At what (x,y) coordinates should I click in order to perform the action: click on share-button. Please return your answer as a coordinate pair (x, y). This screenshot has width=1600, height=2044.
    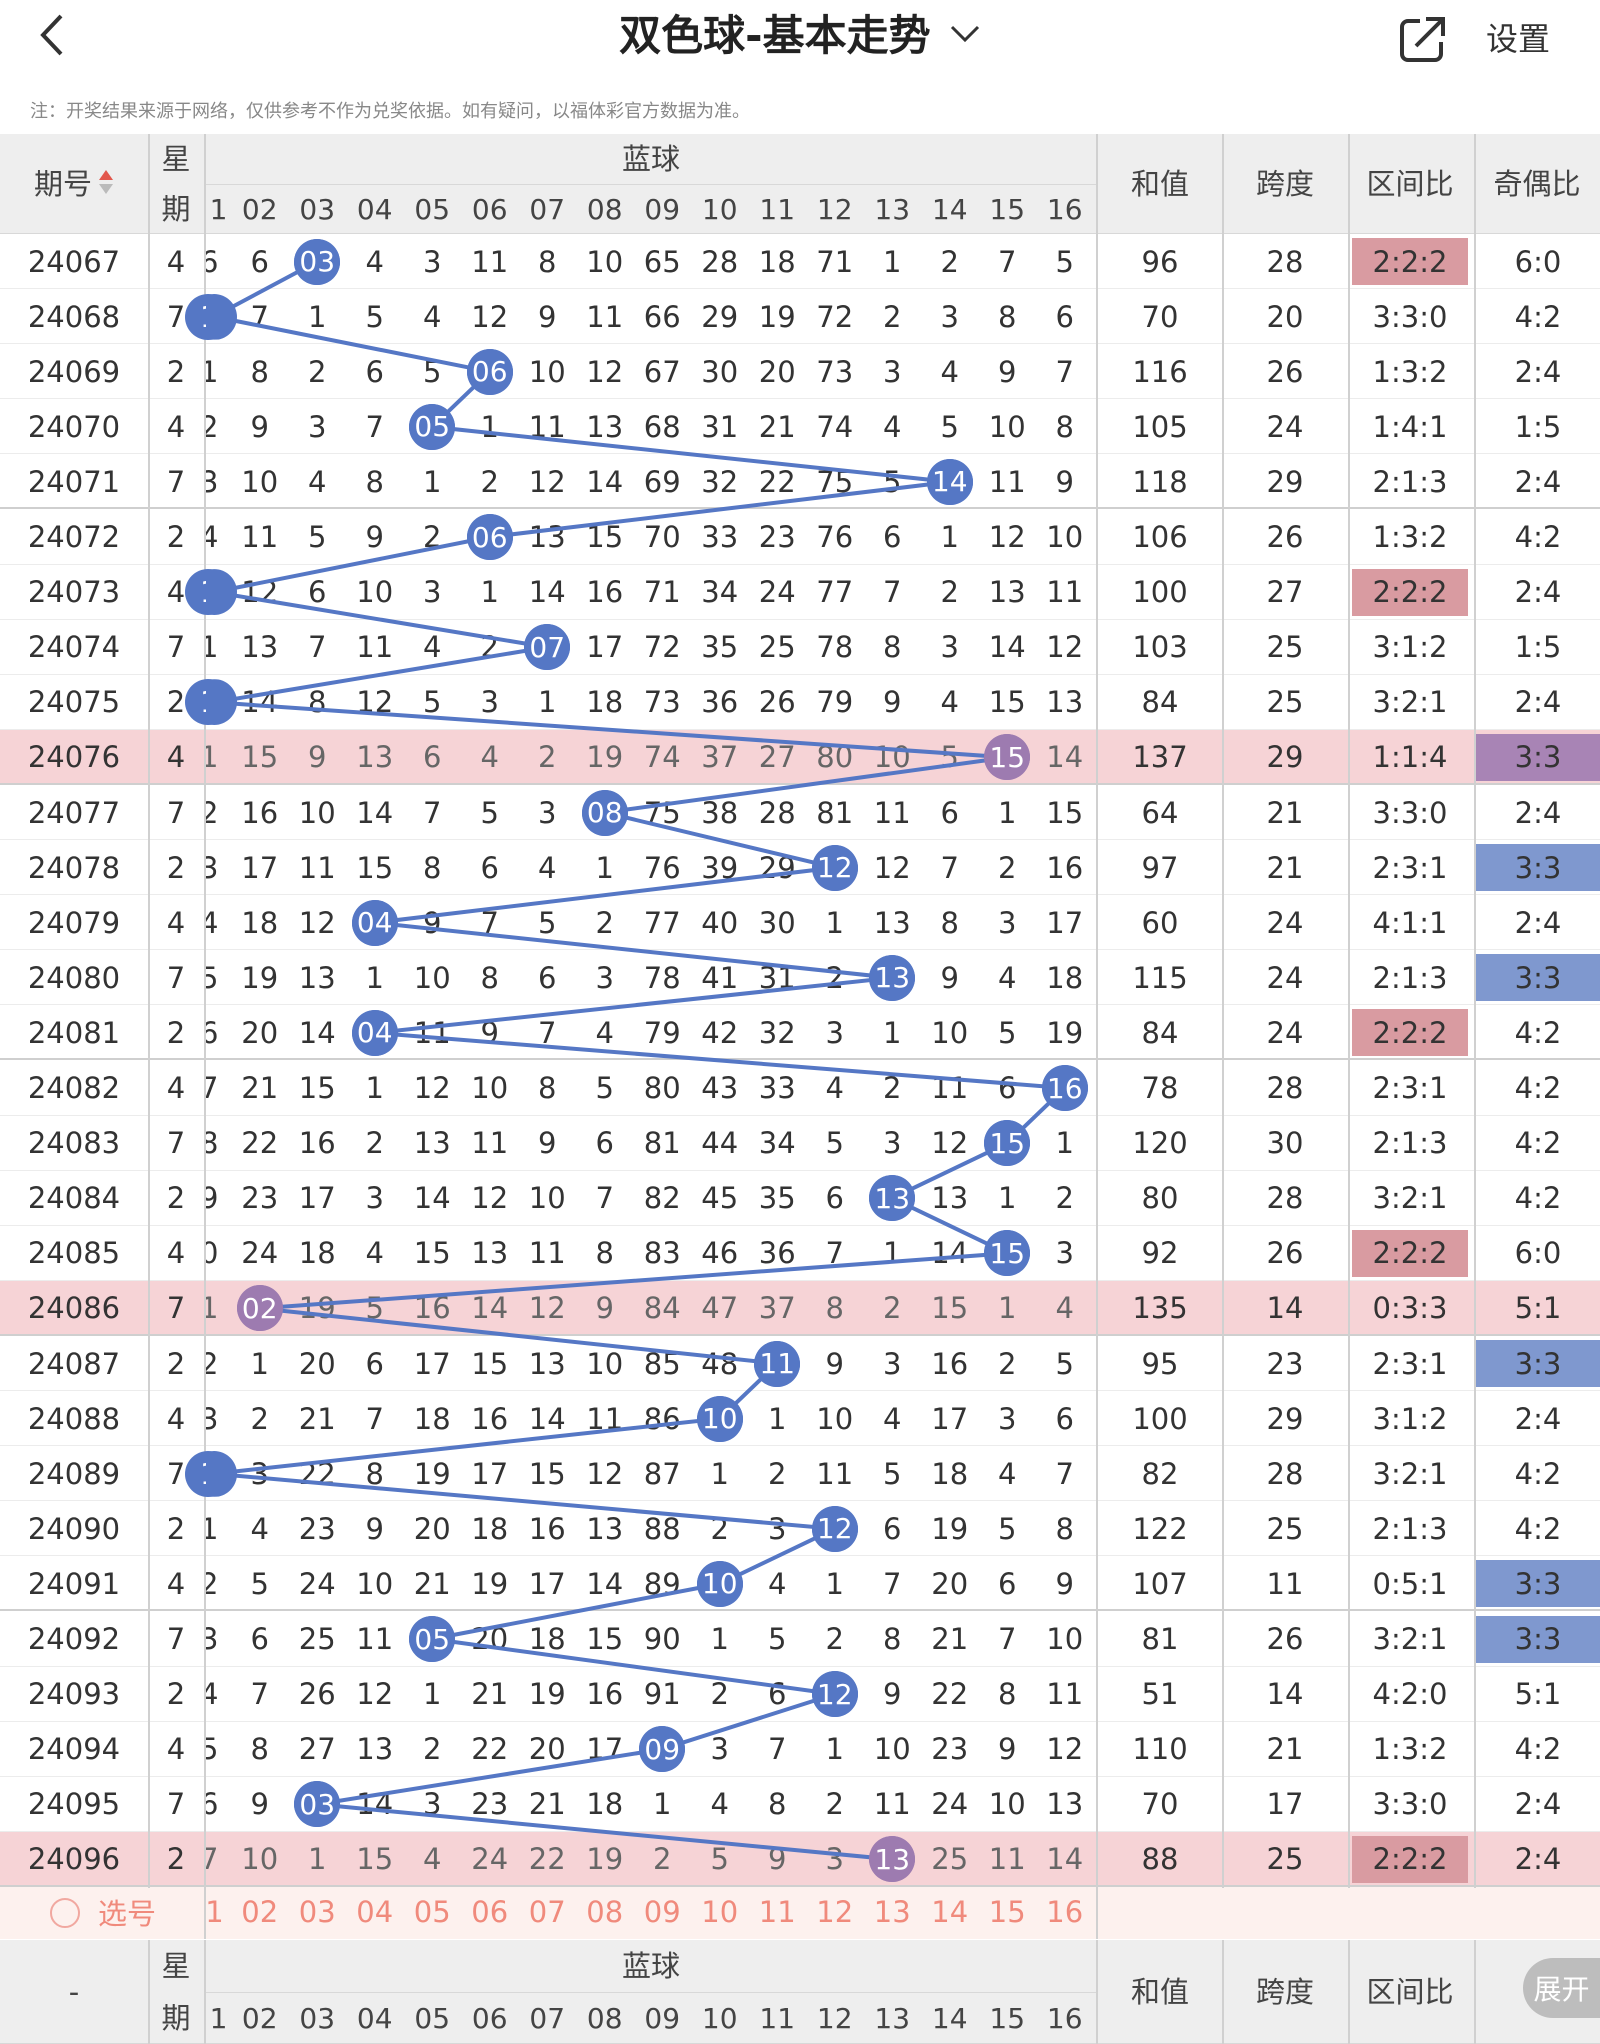
    Looking at the image, I should click on (1423, 39).